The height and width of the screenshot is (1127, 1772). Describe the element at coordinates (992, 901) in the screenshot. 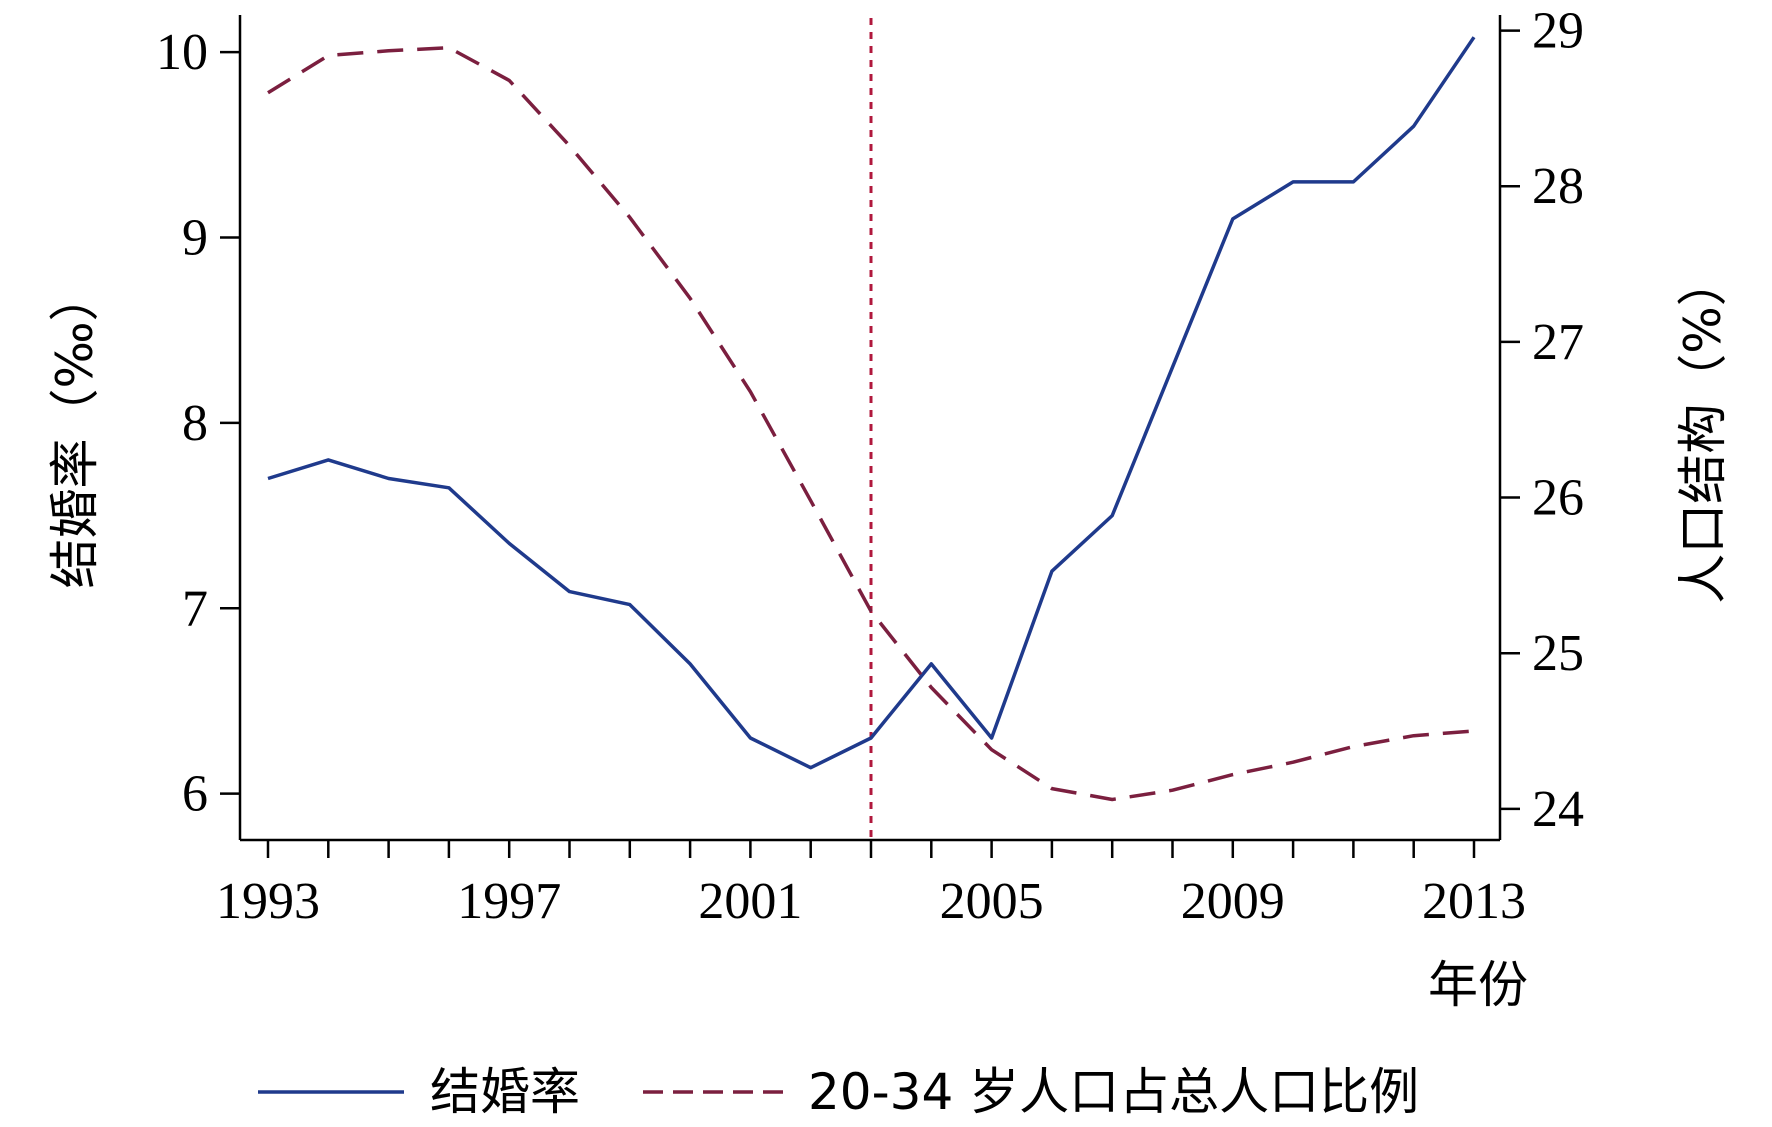

I see `x-tick-label: 2005` at that location.